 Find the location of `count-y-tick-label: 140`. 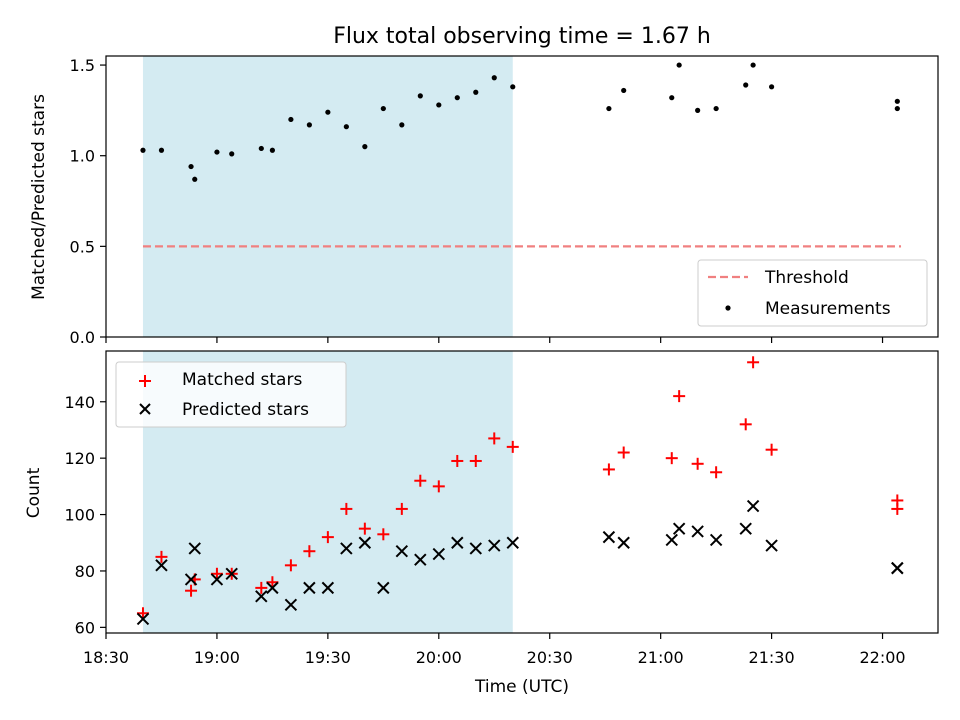

count-y-tick-label: 140 is located at coordinates (79, 402).